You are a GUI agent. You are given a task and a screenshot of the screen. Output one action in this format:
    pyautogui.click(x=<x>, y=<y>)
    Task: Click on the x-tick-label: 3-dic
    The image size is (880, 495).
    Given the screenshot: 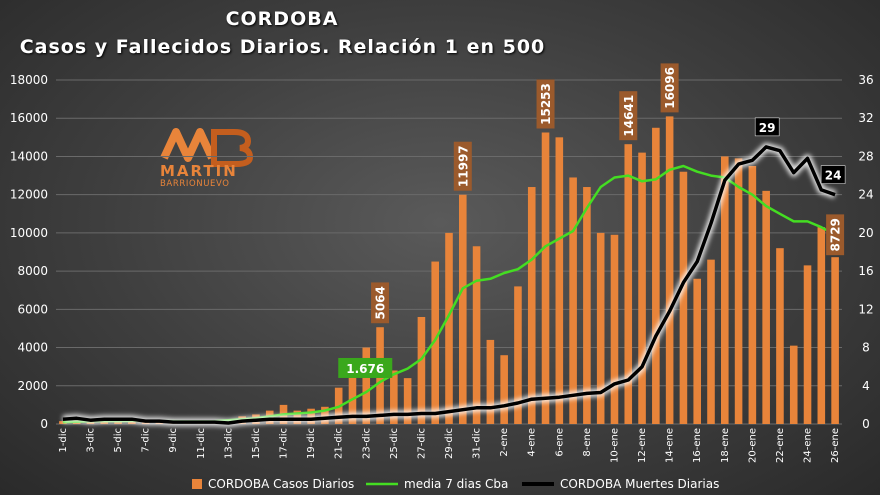 What is the action you would take?
    pyautogui.click(x=90, y=440)
    